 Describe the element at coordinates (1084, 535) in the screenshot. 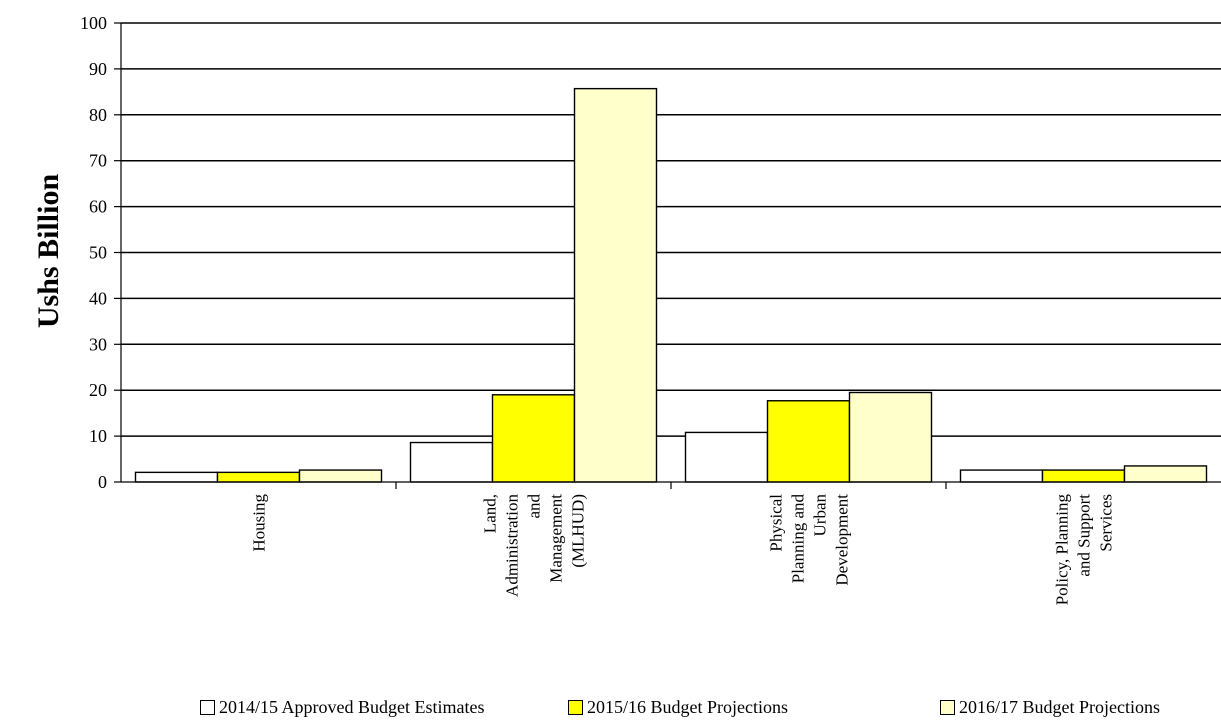

I see `category-label-line: and Support` at that location.